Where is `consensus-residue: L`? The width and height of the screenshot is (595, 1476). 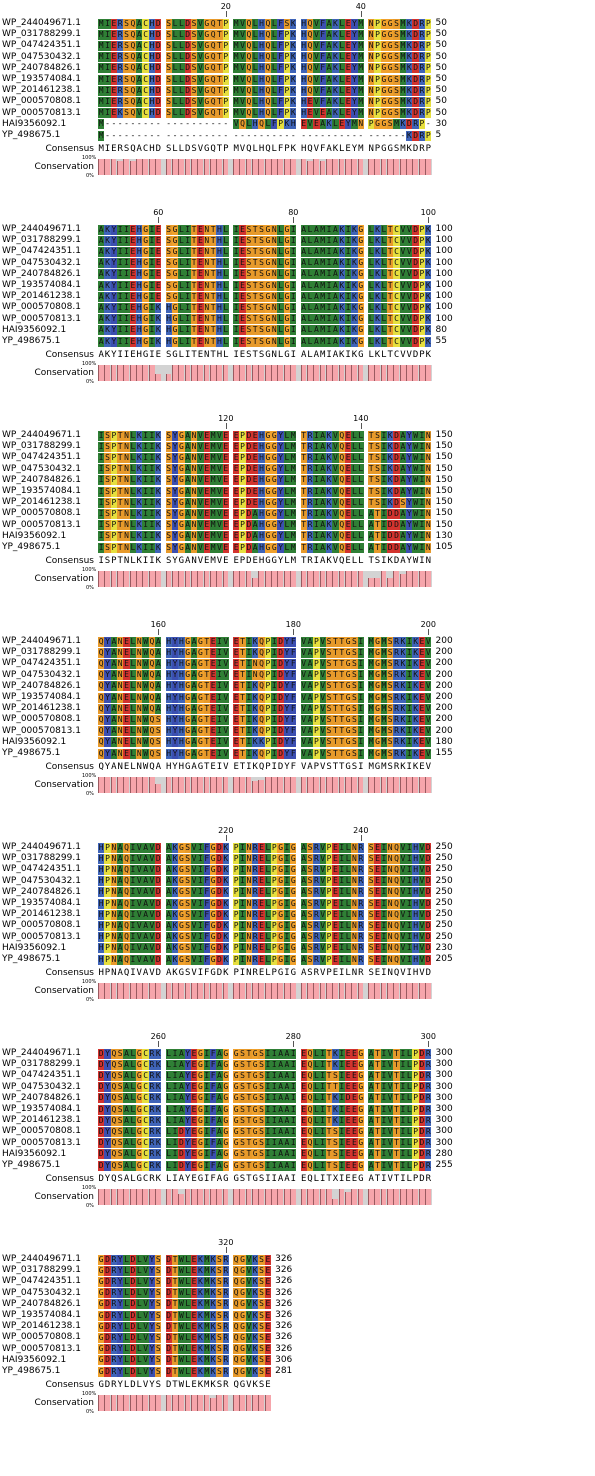 consensus-residue: L is located at coordinates (361, 561).